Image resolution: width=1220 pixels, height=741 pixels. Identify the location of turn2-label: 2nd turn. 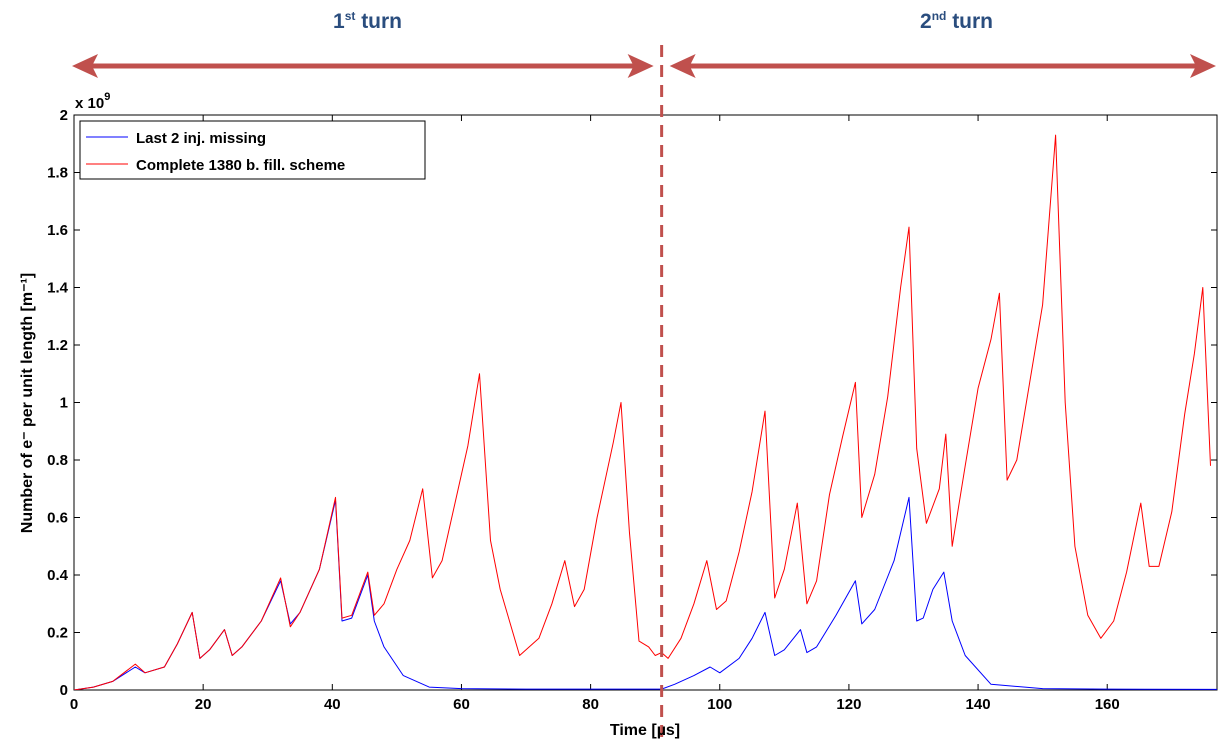
(956, 21).